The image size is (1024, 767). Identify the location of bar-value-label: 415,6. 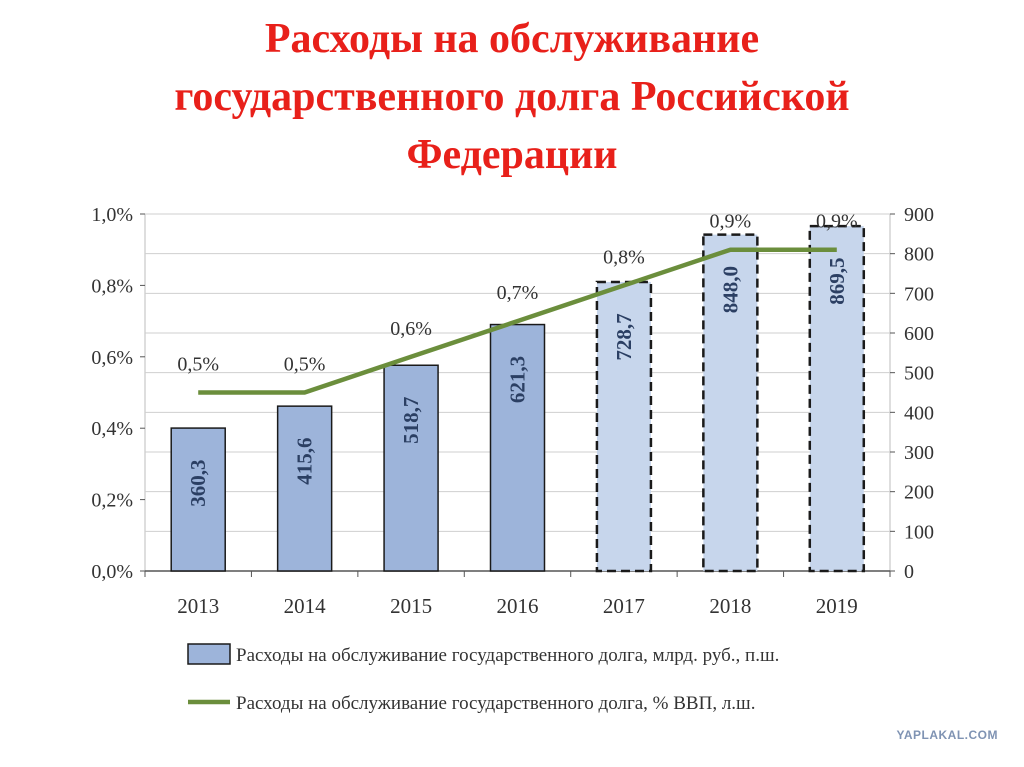
(305, 461).